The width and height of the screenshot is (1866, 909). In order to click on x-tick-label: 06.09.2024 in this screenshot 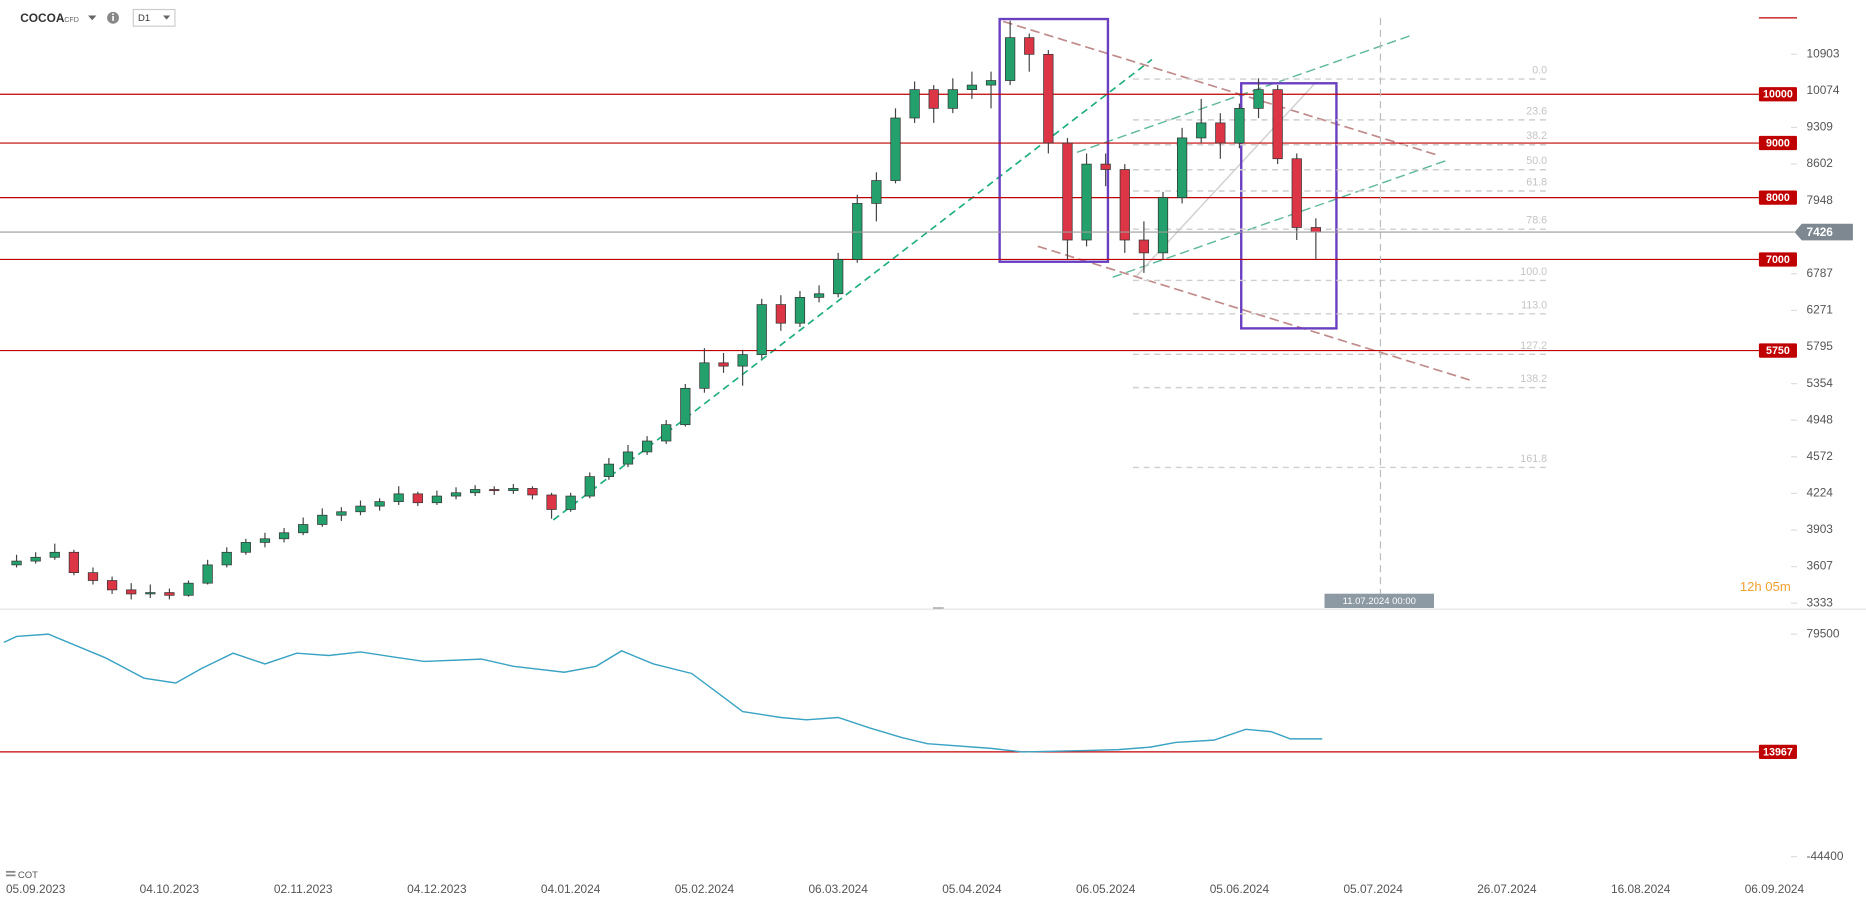, I will do `click(1775, 889)`.